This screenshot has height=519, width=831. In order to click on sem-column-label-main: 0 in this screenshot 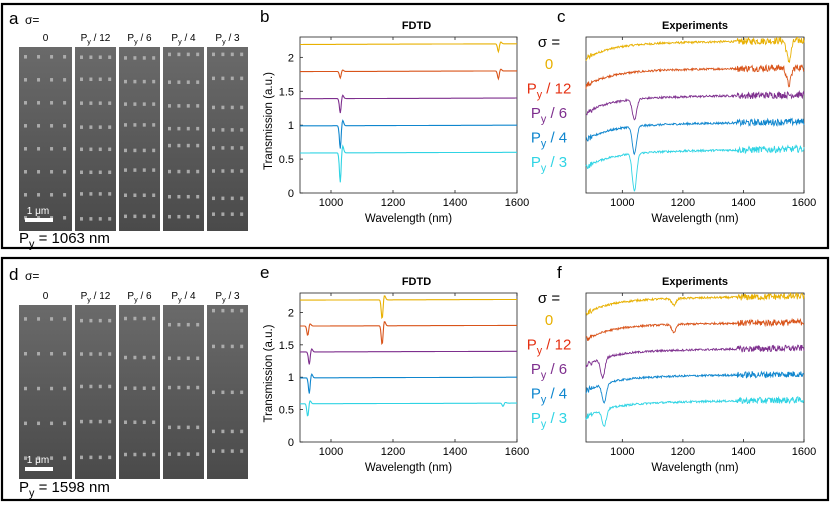, I will do `click(46, 38)`.